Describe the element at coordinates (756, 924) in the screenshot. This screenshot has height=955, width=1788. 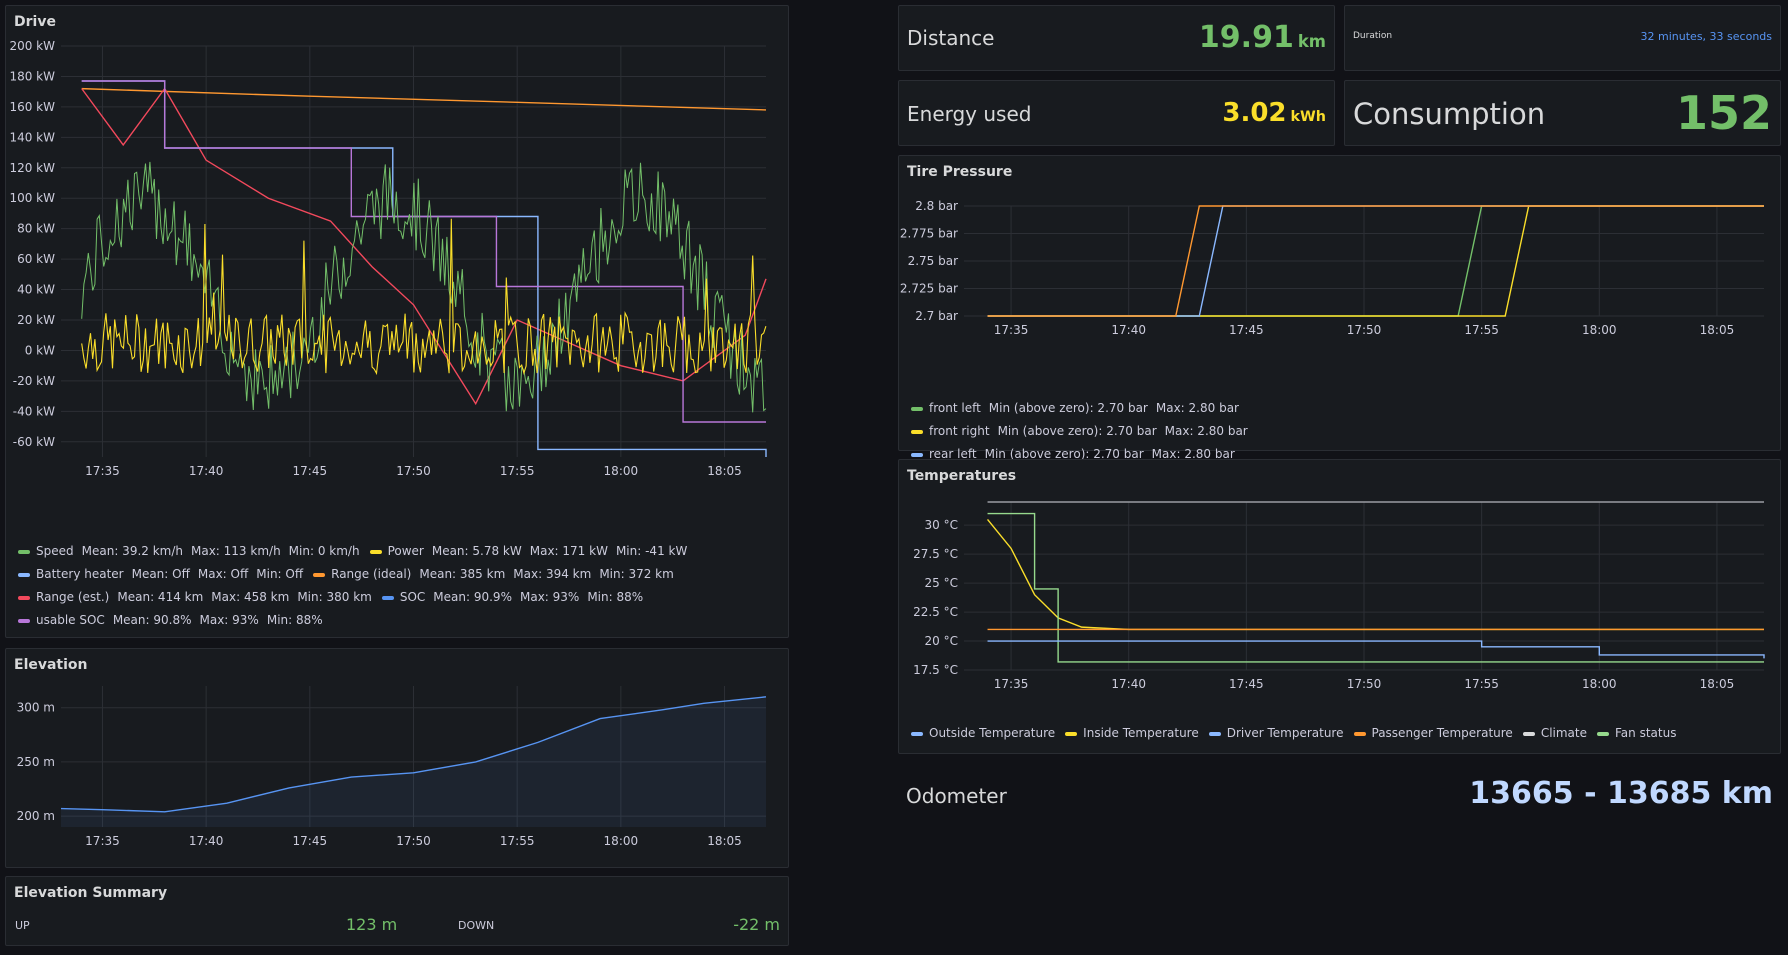
I see `down-value: -22 m` at that location.